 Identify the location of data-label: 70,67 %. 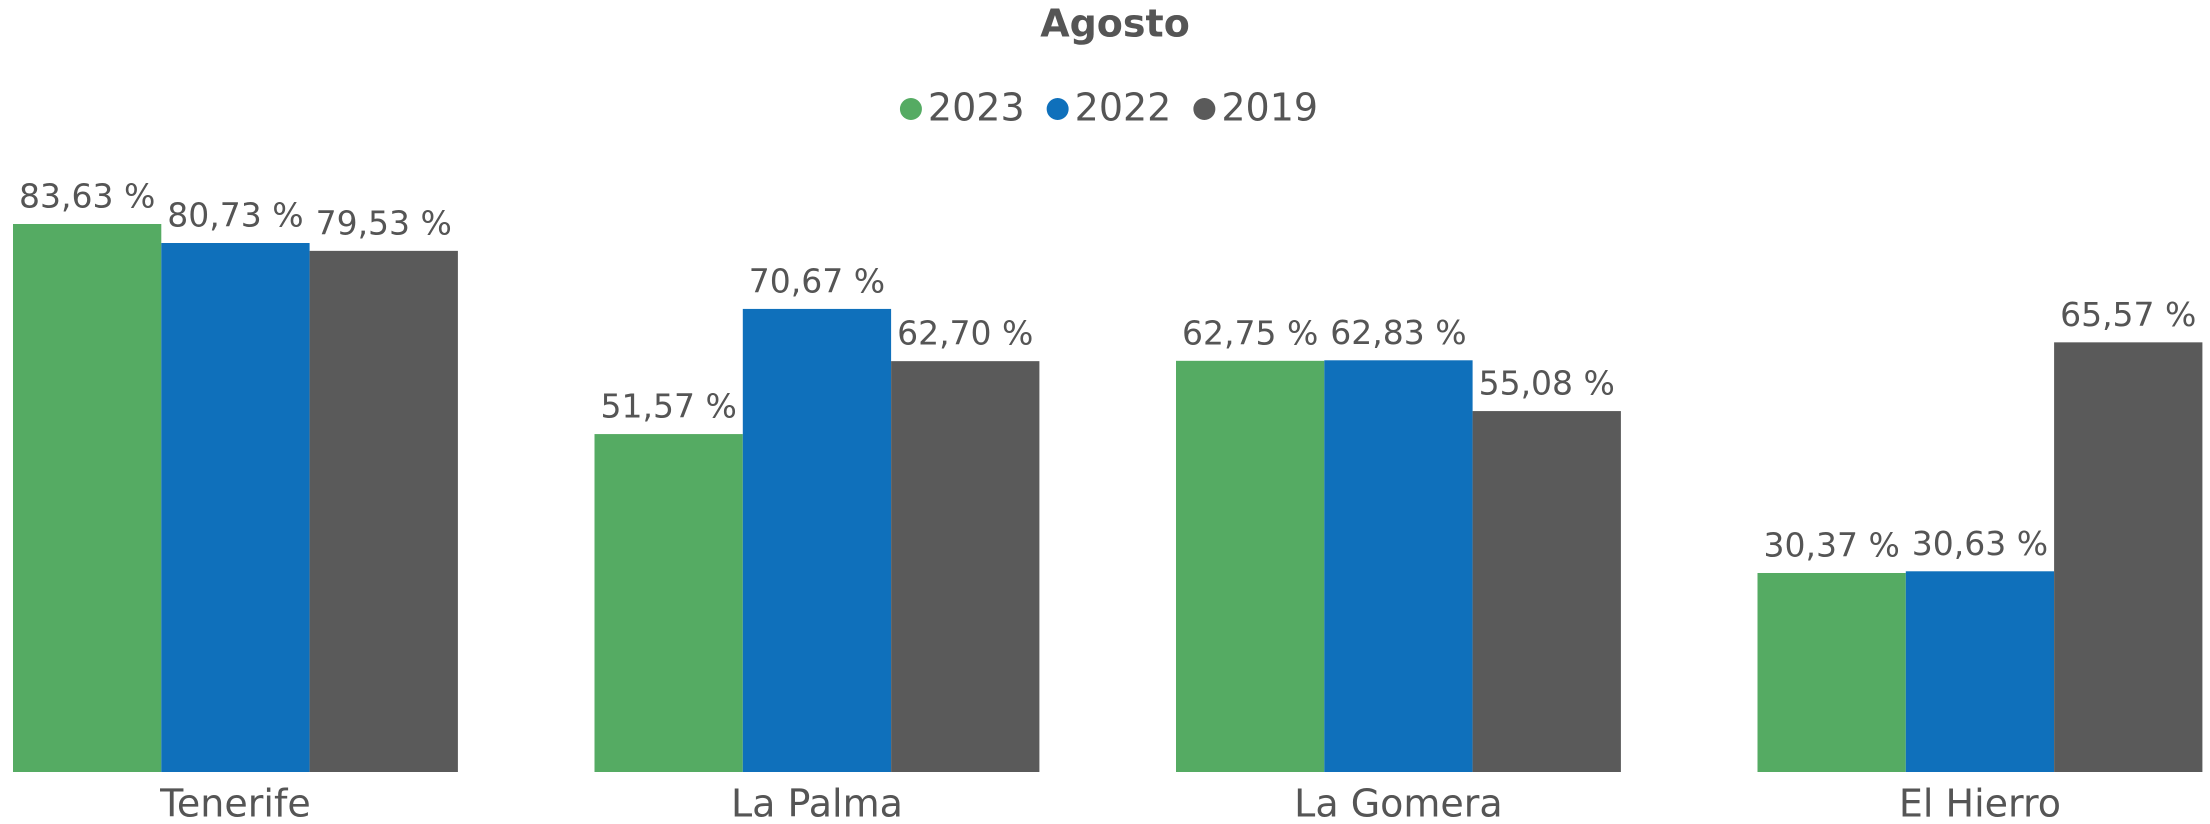
(817, 280).